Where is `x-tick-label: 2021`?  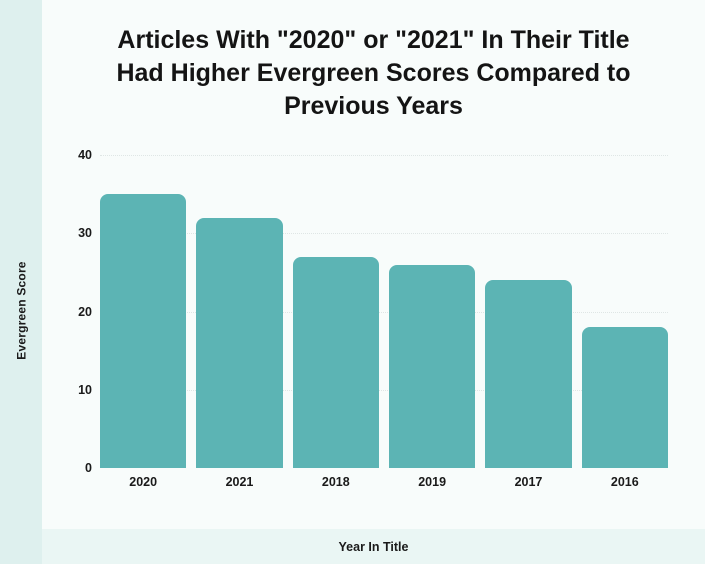 x-tick-label: 2021 is located at coordinates (239, 482).